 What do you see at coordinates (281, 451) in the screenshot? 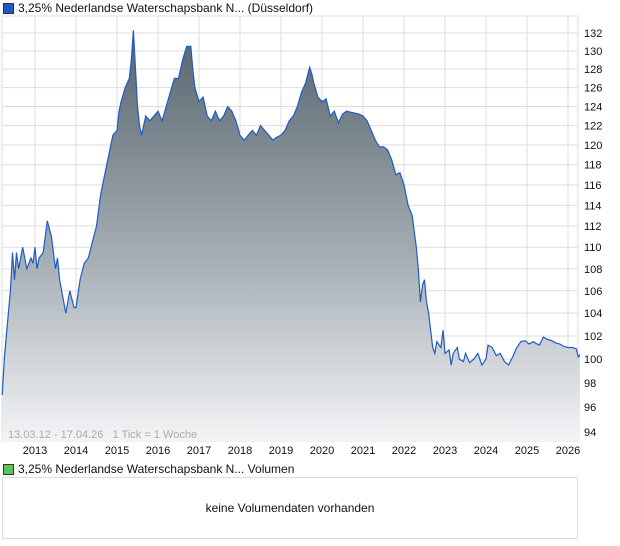
I see `x-tick-label: 2019` at bounding box center [281, 451].